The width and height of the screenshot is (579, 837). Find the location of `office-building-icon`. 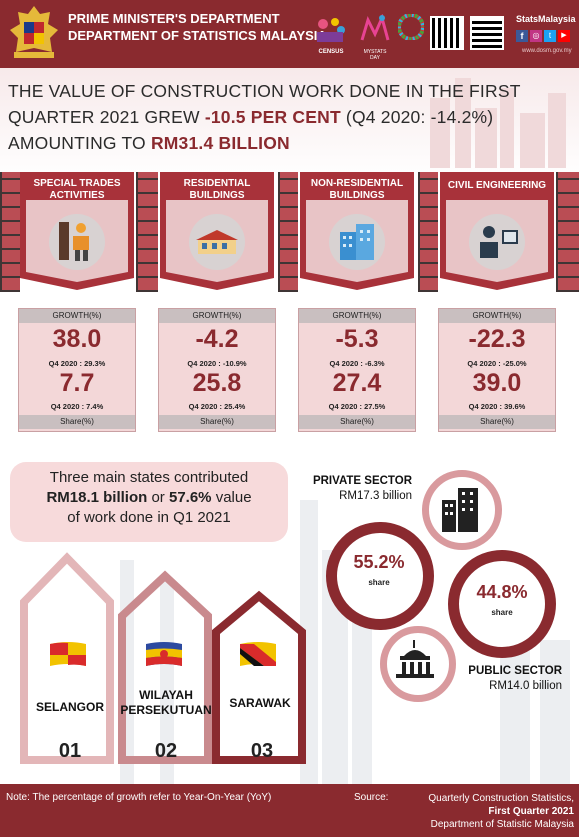

office-building-icon is located at coordinates (357, 242).